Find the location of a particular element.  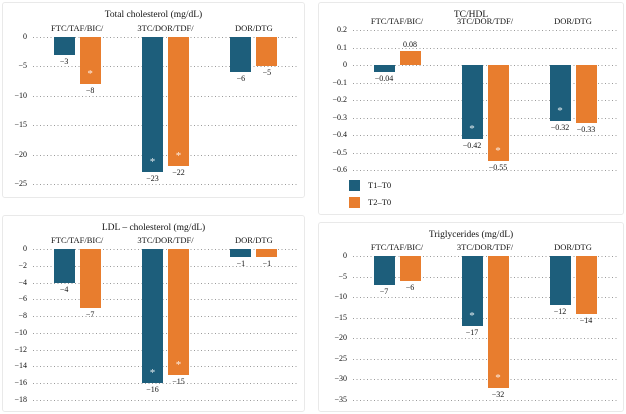

bar-value-label: −0.32 is located at coordinates (560, 127).